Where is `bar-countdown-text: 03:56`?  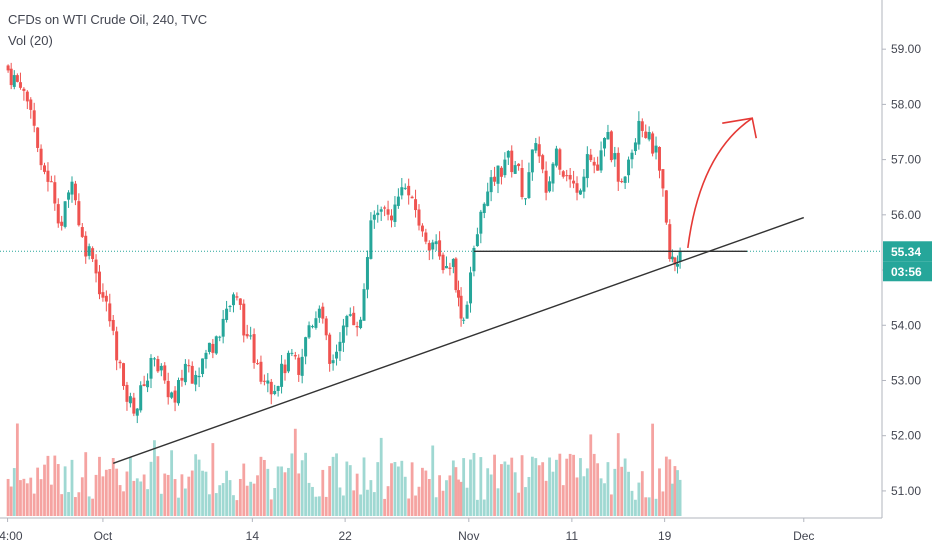
bar-countdown-text: 03:56 is located at coordinates (906, 272).